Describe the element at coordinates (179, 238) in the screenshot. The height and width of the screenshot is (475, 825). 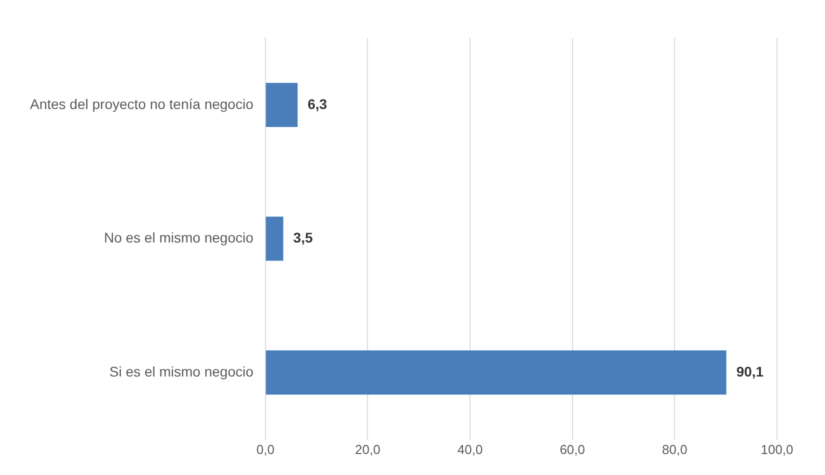
I see `y-tick-label: No es el mismo negocio` at that location.